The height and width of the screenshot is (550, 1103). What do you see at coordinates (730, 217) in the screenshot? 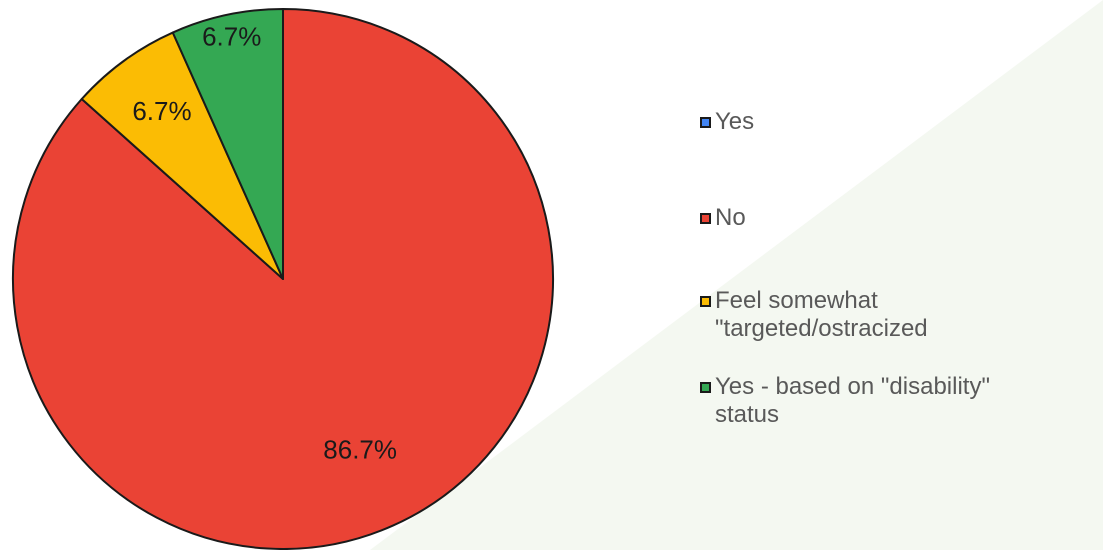
I see `legend-label-no: No` at bounding box center [730, 217].